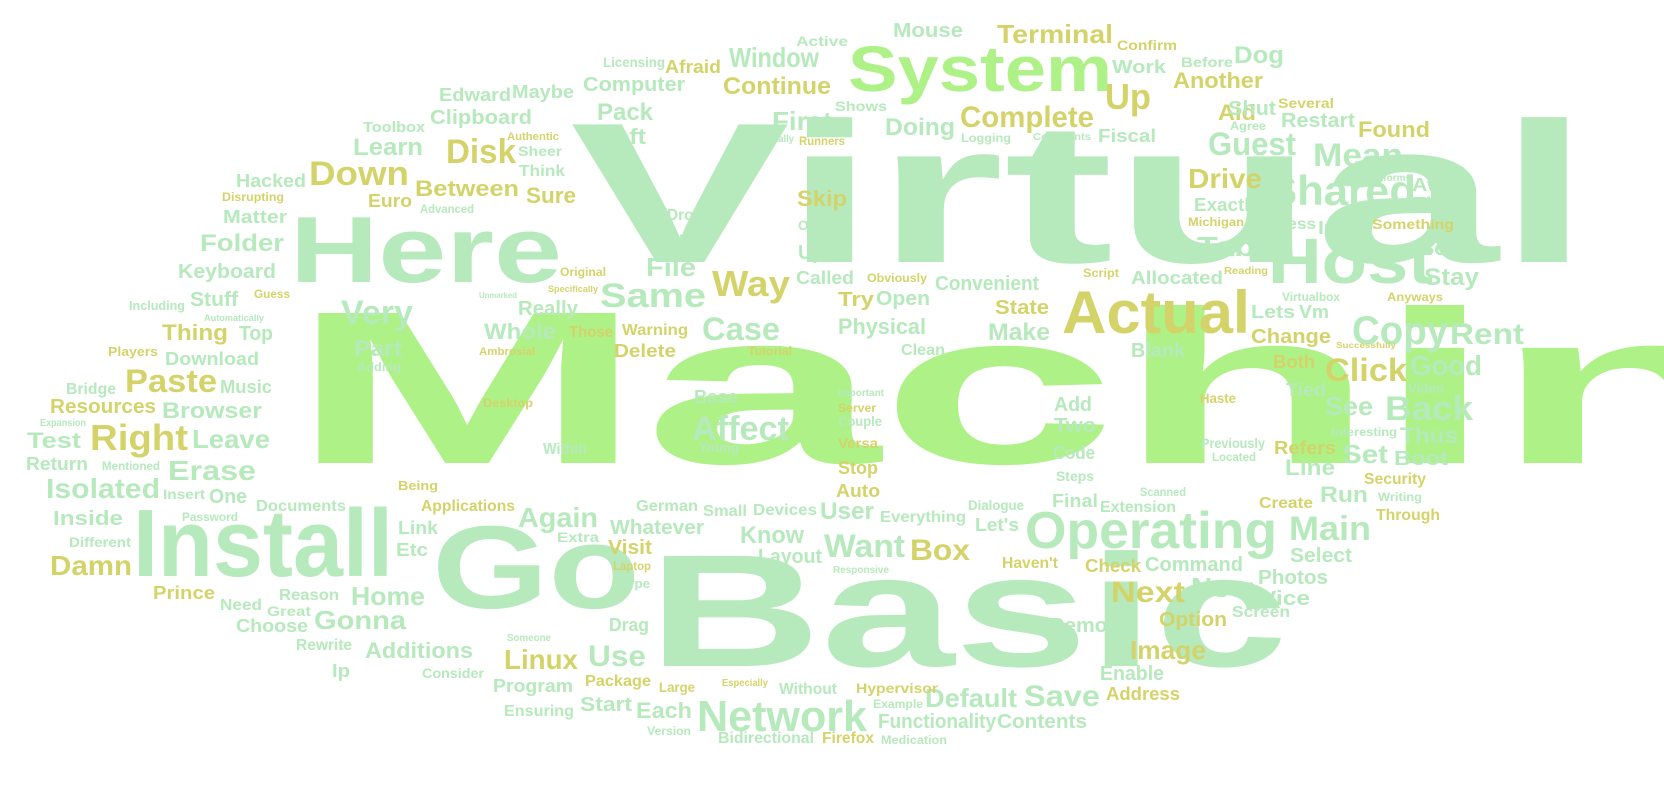 Image resolution: width=1664 pixels, height=808 pixels. Describe the element at coordinates (54, 440) in the screenshot. I see `word-test: Test` at that location.